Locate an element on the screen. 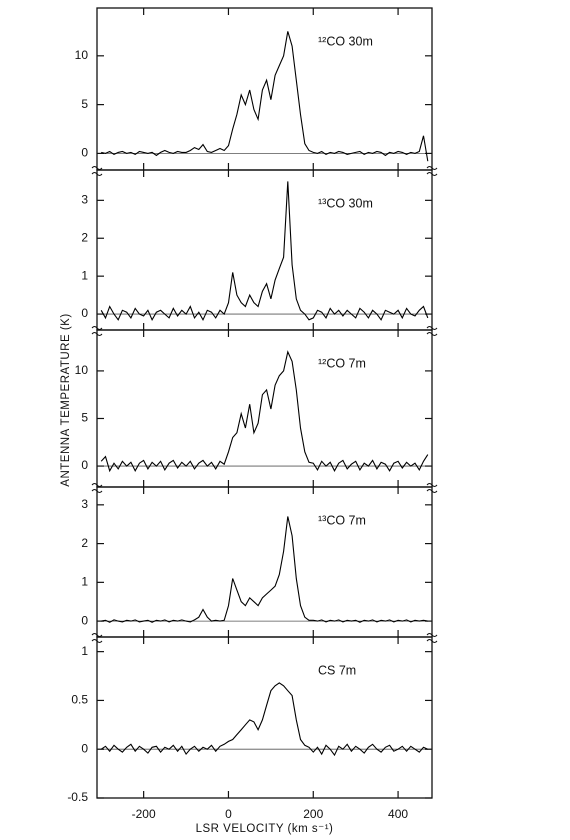 The image size is (570, 840). y-tick-label: 0.5 is located at coordinates (79, 700).